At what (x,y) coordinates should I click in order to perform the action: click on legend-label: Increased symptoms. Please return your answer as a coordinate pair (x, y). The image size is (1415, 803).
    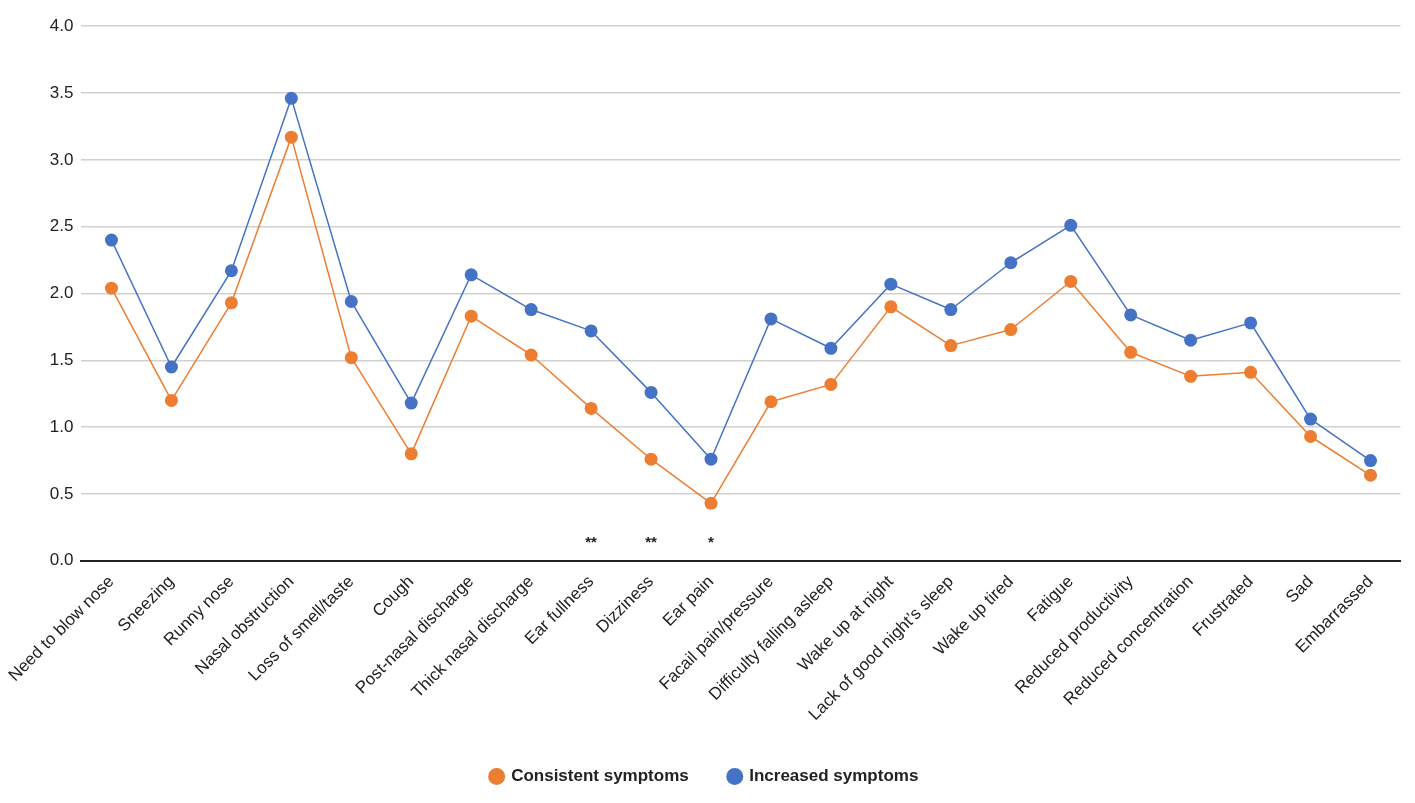
    Looking at the image, I should click on (834, 776).